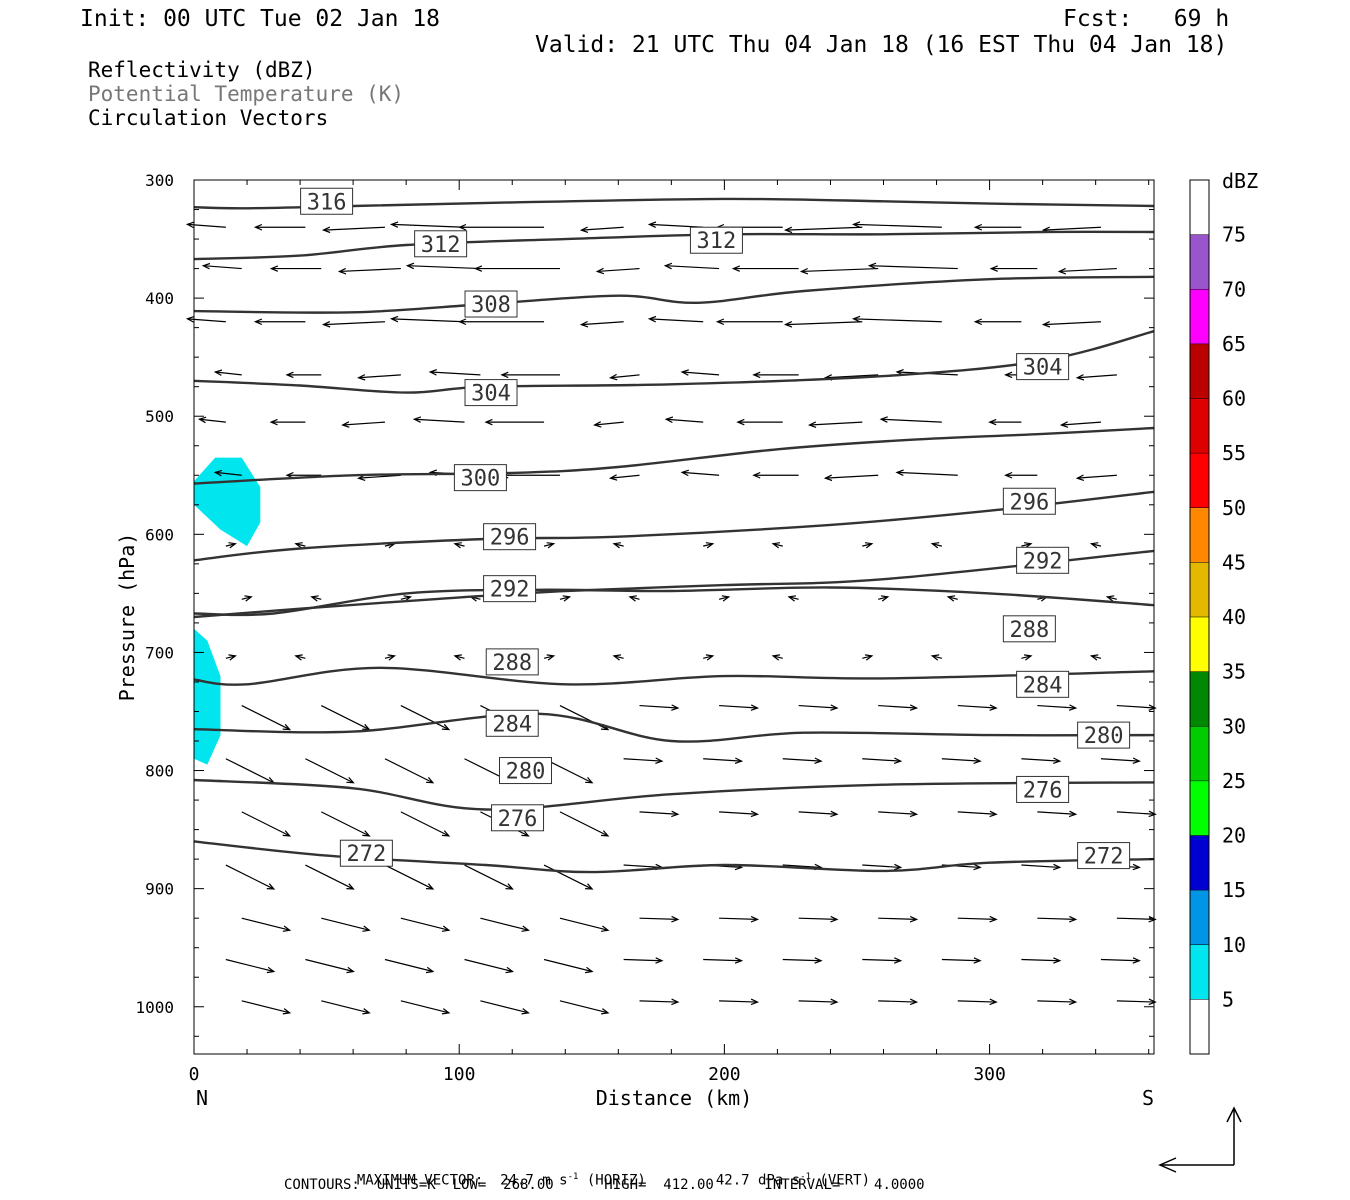 Image resolution: width=1350 pixels, height=1200 pixels. I want to click on x-end-label-north: N, so click(202, 1098).